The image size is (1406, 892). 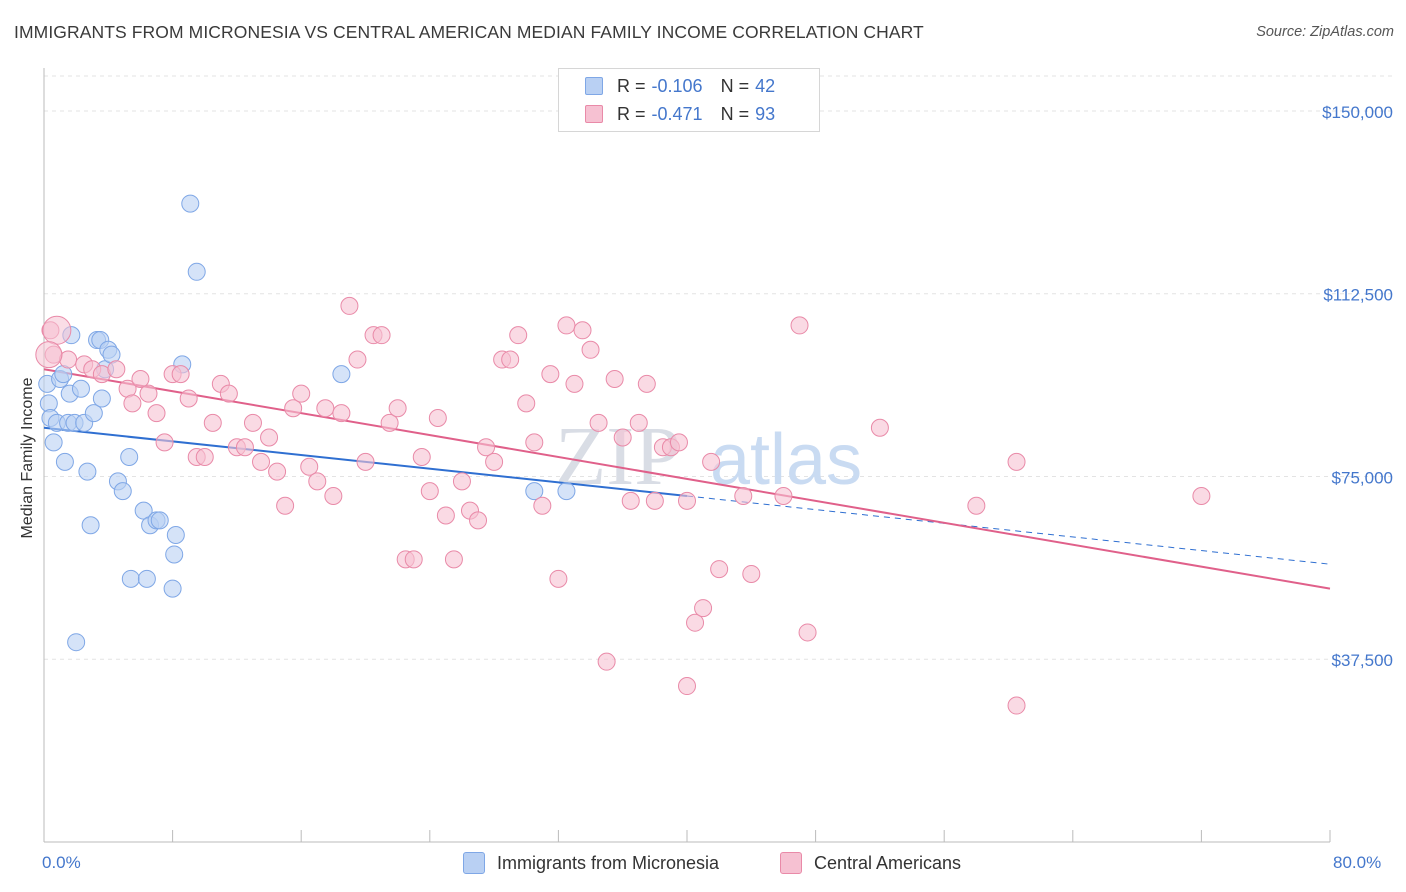 What do you see at coordinates (765, 113) in the screenshot?
I see `central-americans-n-value: 93` at bounding box center [765, 113].